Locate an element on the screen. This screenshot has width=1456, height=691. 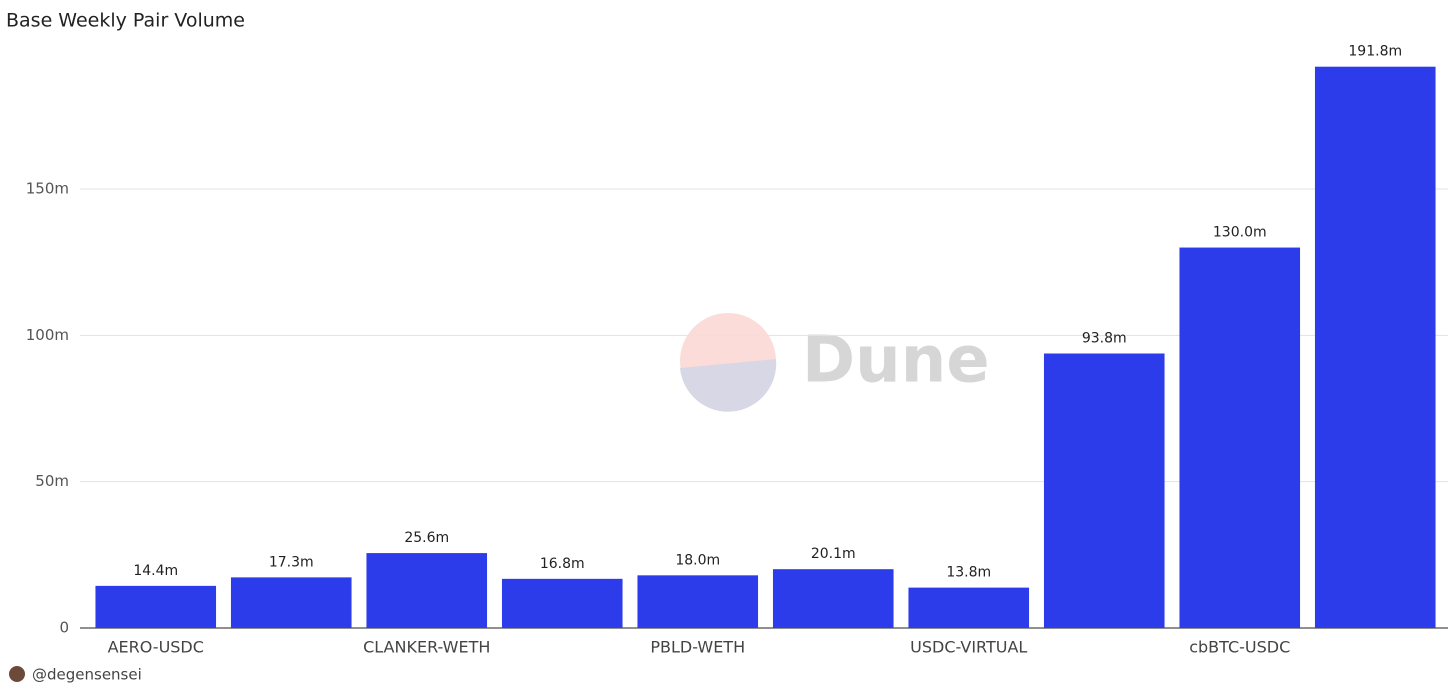
value-label: 18.0m is located at coordinates (697, 560).